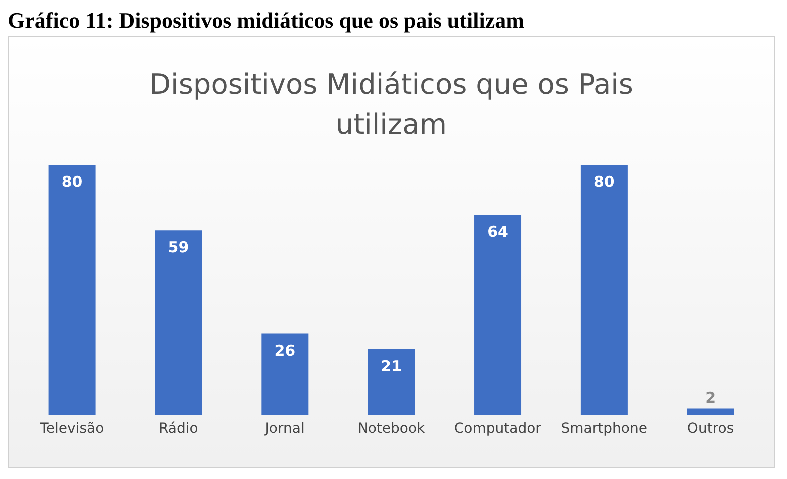 Image resolution: width=787 pixels, height=479 pixels. Describe the element at coordinates (178, 428) in the screenshot. I see `x-tick-label: Rádio` at that location.